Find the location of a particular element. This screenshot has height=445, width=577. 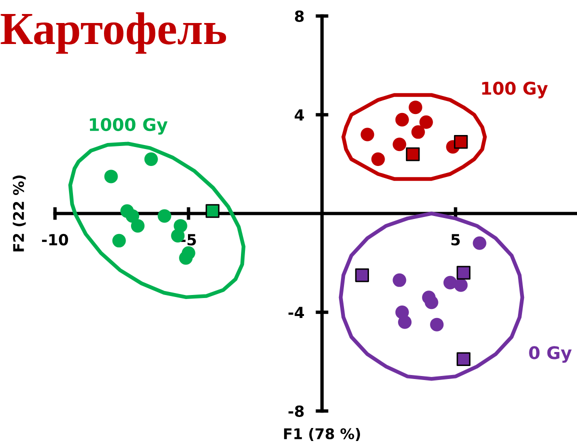

y-tick-label: -4 is located at coordinates (296, 312).